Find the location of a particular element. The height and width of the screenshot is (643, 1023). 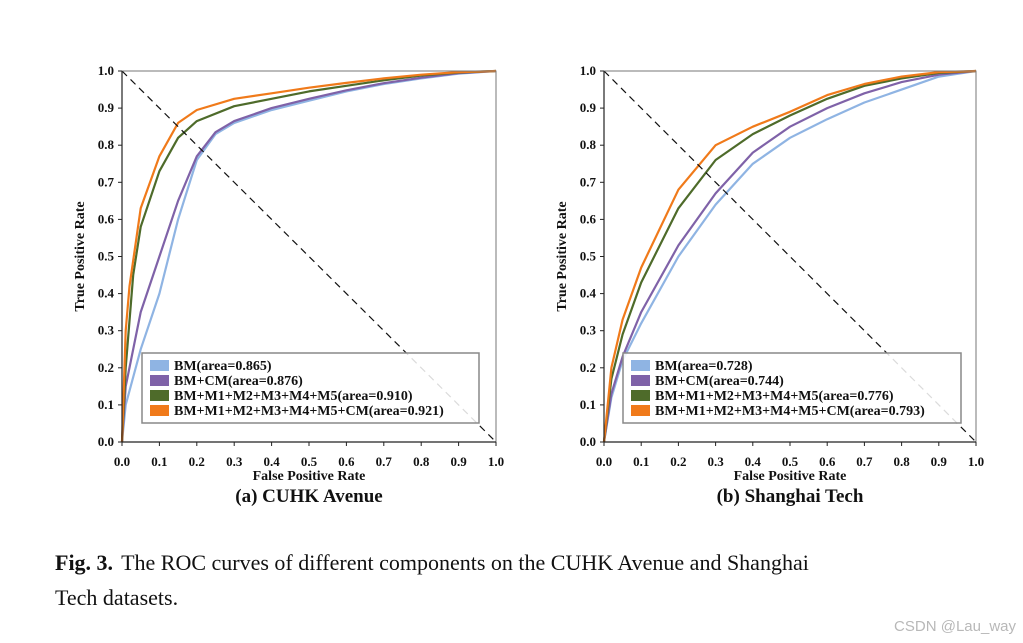

chart-title: (b) Shanghai Tech is located at coordinates (790, 496).